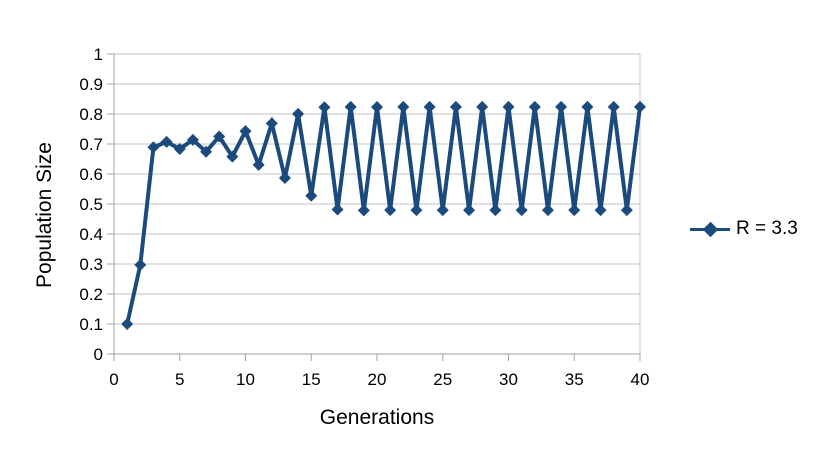 This screenshot has width=819, height=460. I want to click on x-tick-label: 0, so click(113, 379).